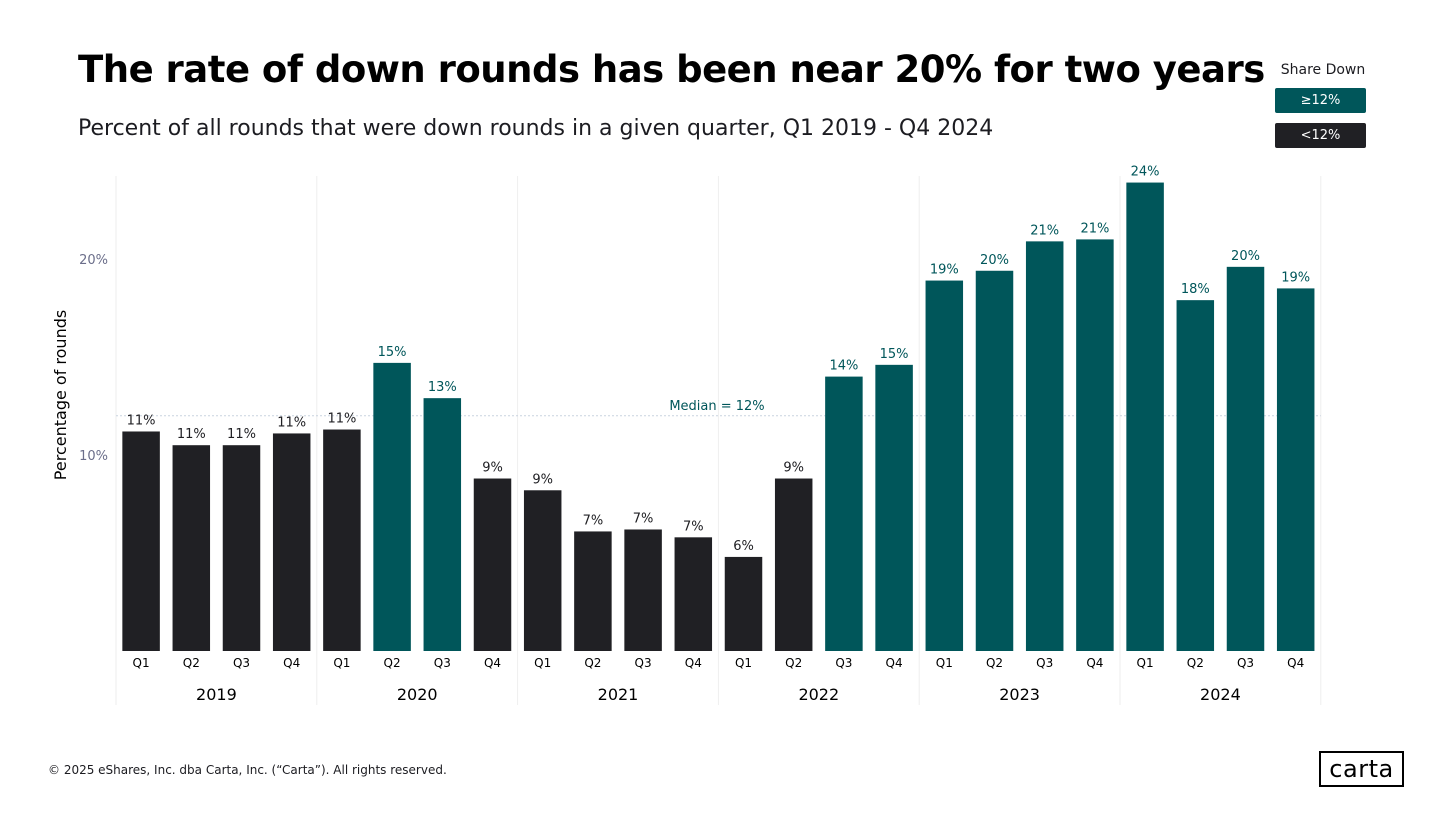 Image resolution: width=1456 pixels, height=819 pixels. I want to click on median-label: Median = 12%, so click(716, 406).